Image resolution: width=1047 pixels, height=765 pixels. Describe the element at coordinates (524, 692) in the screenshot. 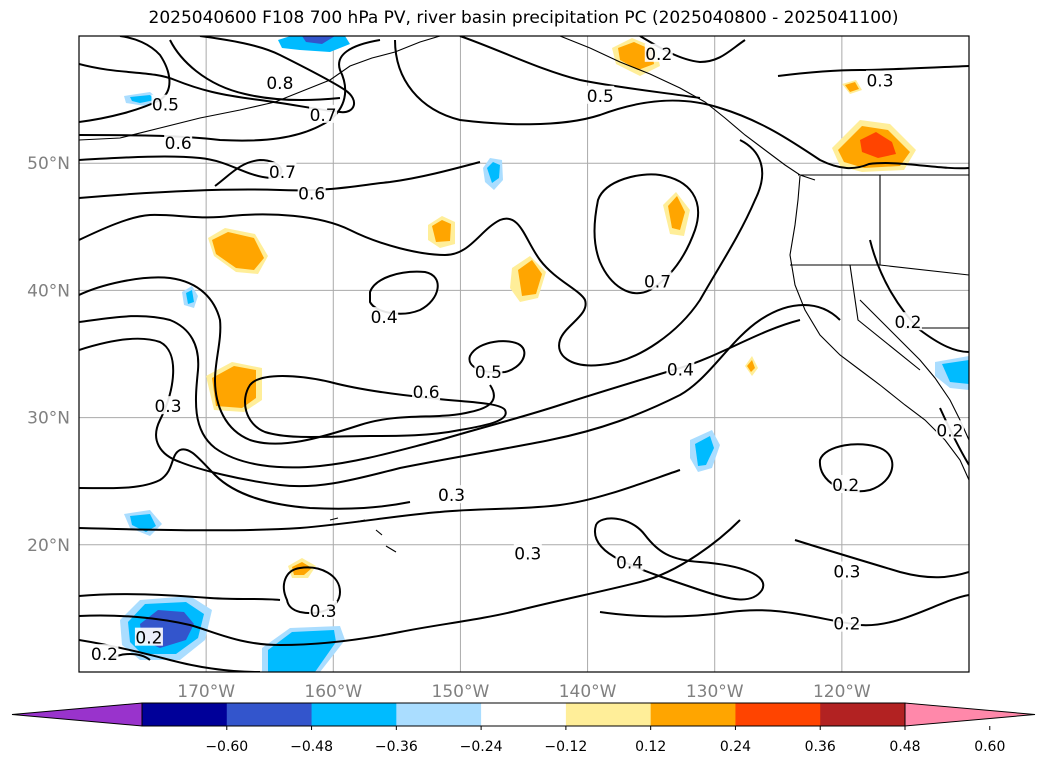

I see `longitude-tick-labels: 170°W 160°W 150°W 140°W 130°W 120°W` at that location.